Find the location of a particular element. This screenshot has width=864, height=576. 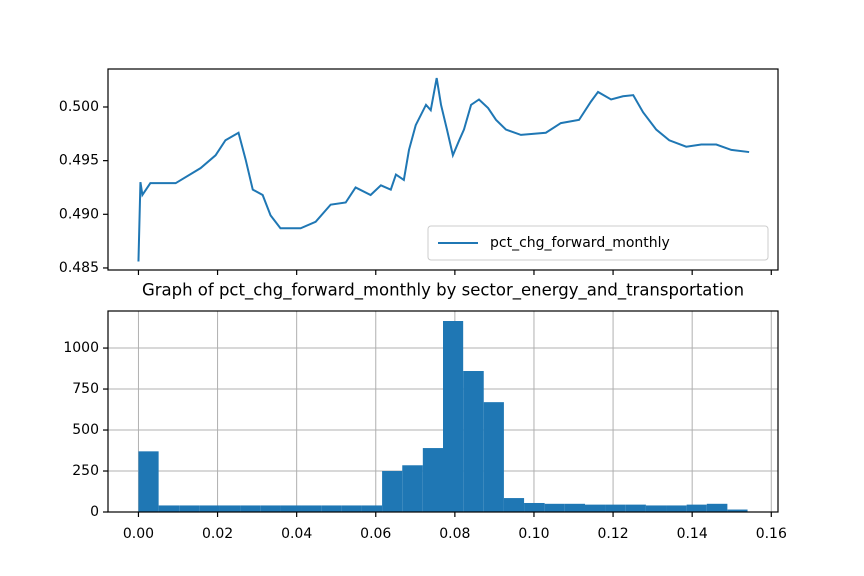

legend-box is located at coordinates (598, 243).